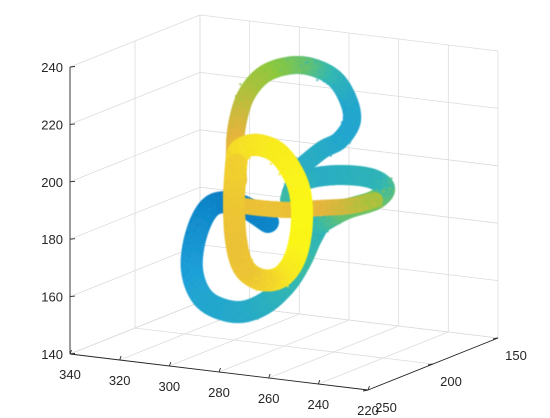 This screenshot has height=418, width=550. What do you see at coordinates (52, 67) in the screenshot?
I see `z-tick-label: 240` at bounding box center [52, 67].